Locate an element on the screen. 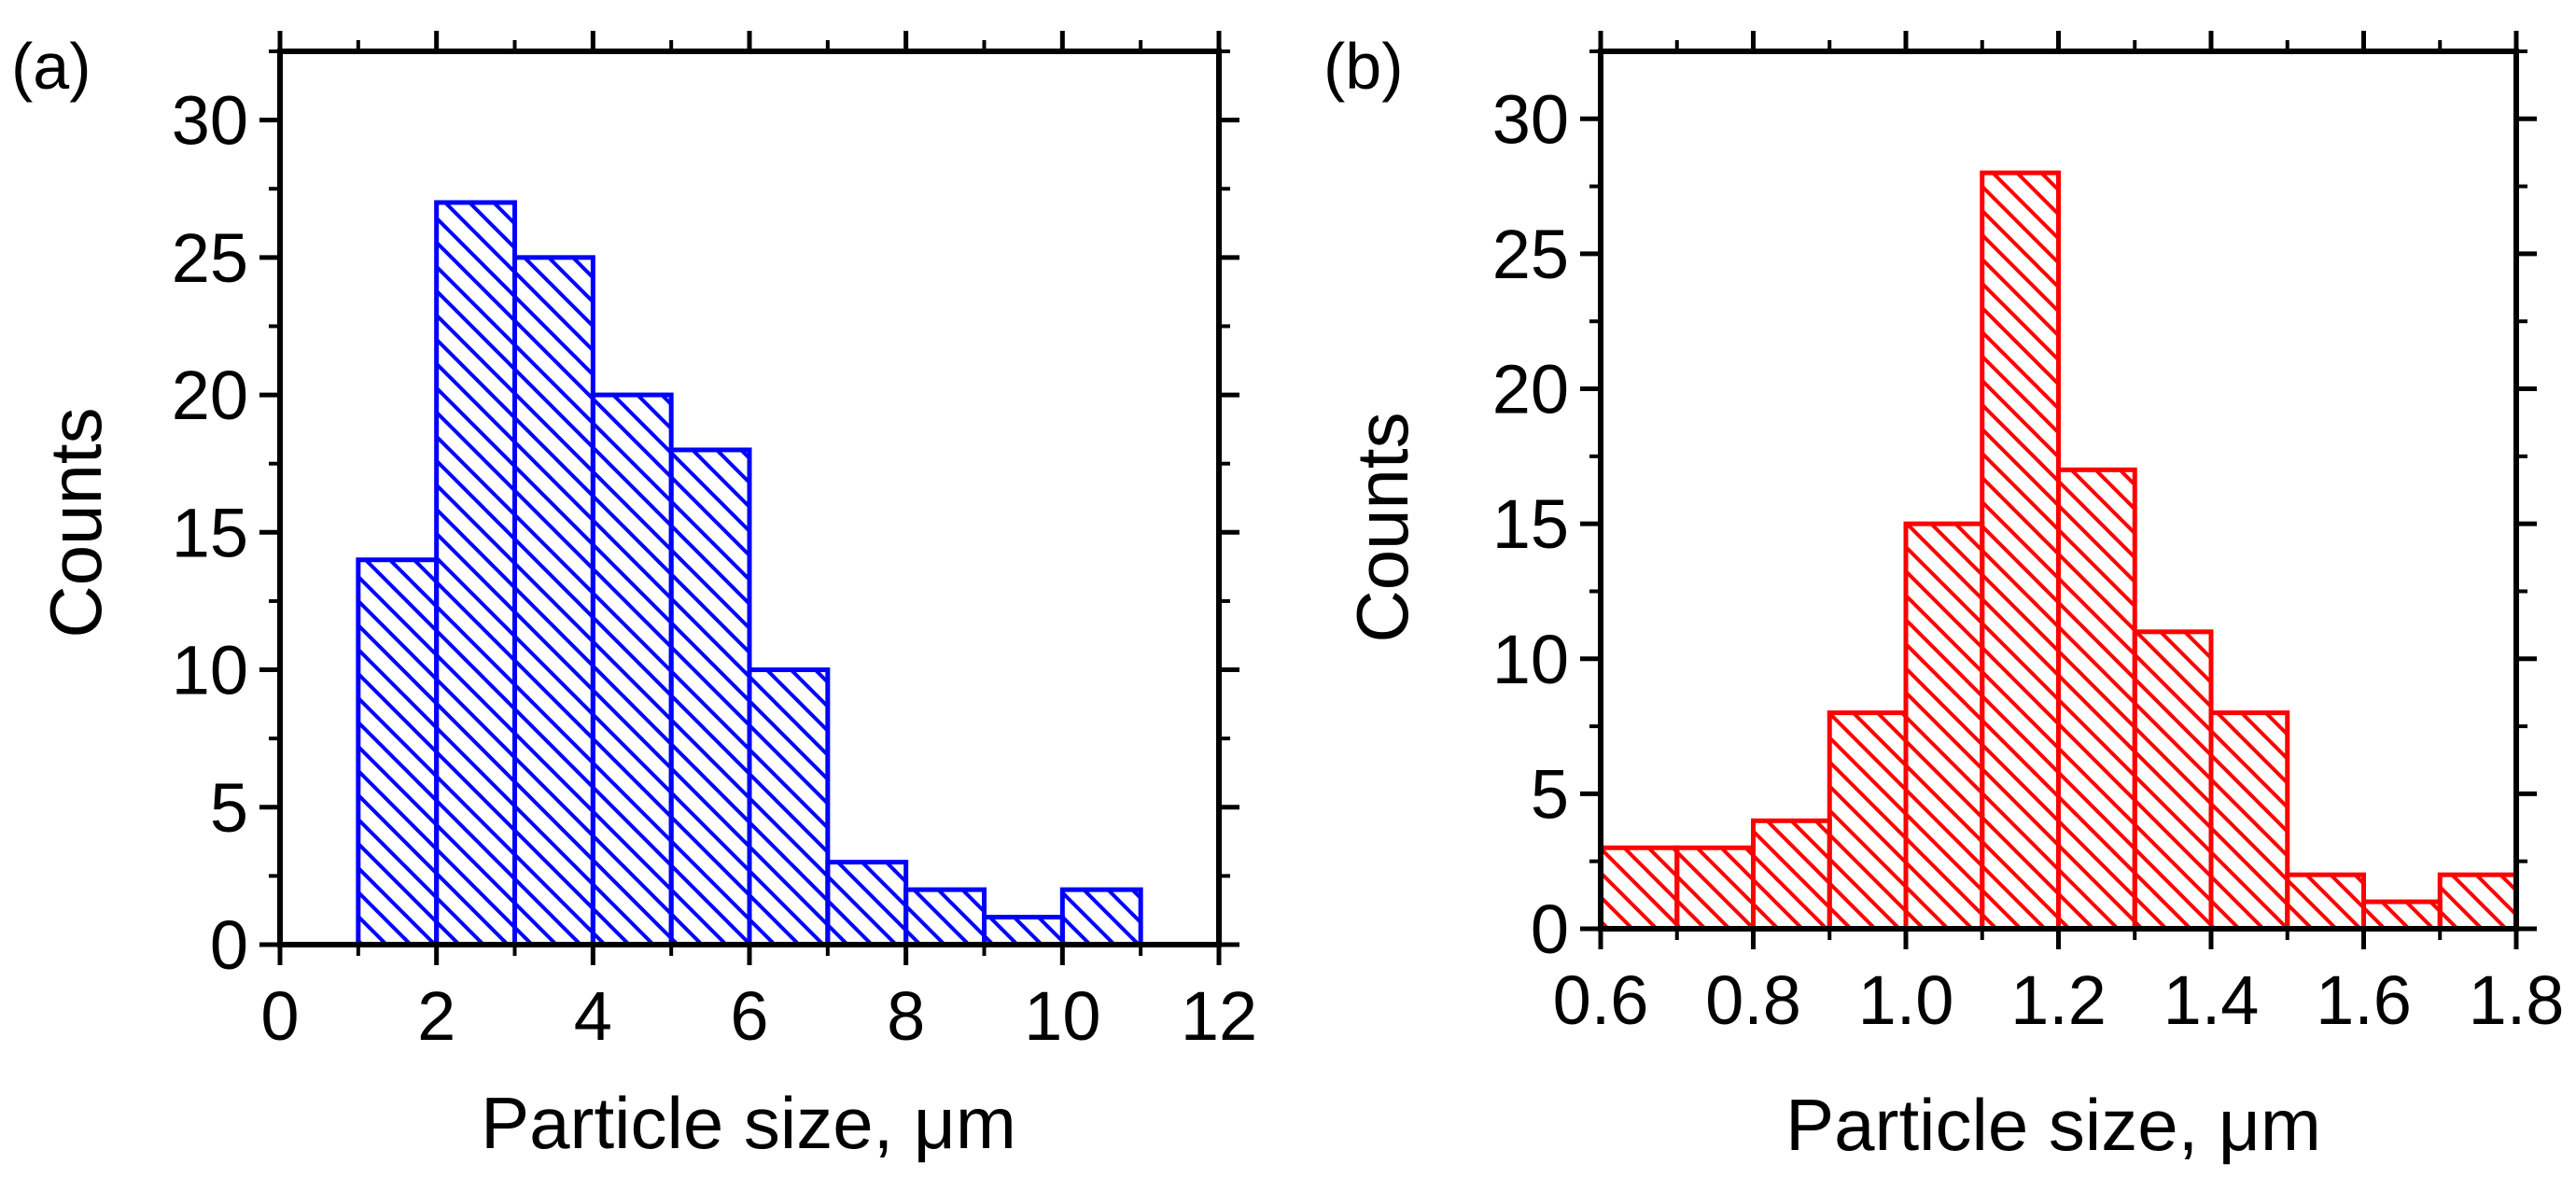  x-tick-label: 4 is located at coordinates (593, 1016).